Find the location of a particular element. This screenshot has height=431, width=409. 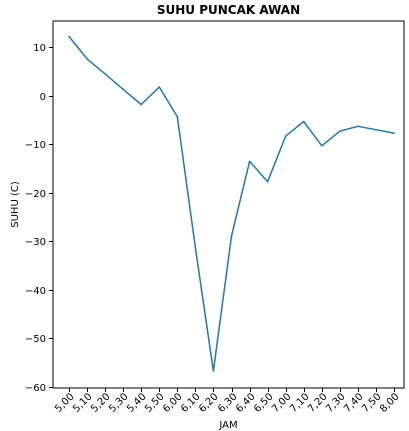

x-tick-label: 7,20 is located at coordinates (318, 403).